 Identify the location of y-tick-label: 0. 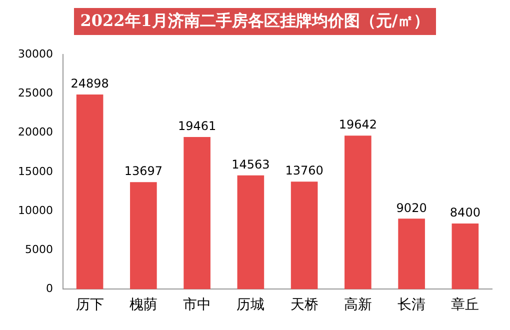
(49, 289).